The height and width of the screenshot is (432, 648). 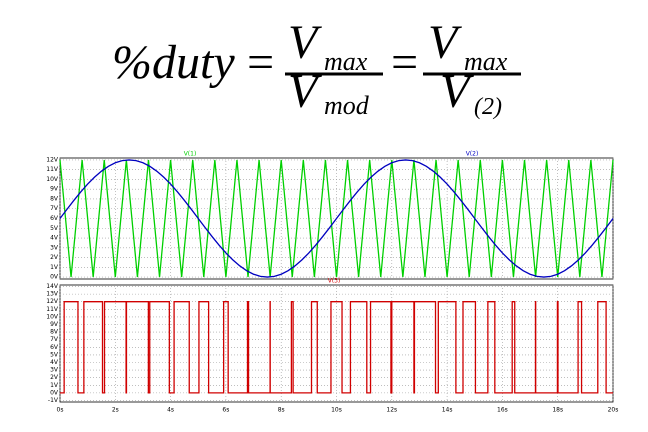 What do you see at coordinates (502, 410) in the screenshot?
I see `x-tick-label: 16s` at bounding box center [502, 410].